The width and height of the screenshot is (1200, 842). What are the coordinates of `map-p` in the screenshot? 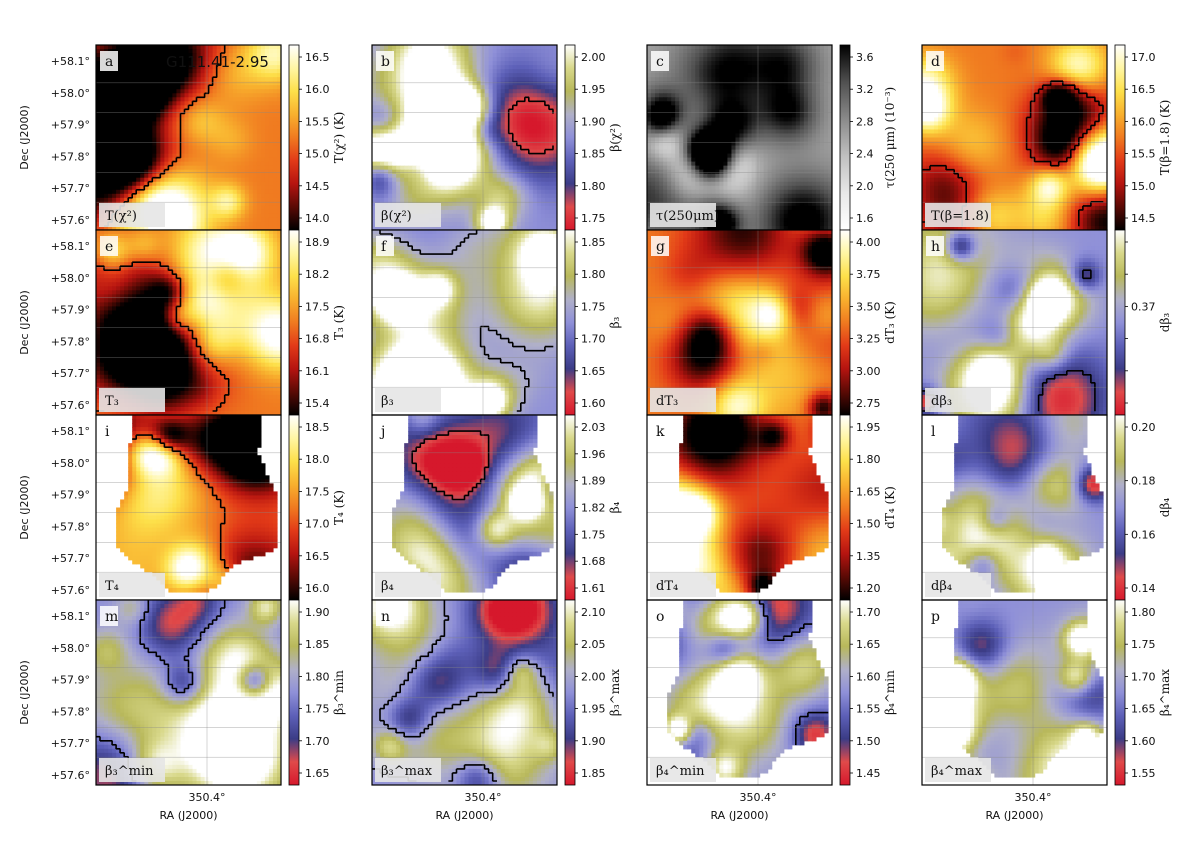 It's located at (1014, 692).